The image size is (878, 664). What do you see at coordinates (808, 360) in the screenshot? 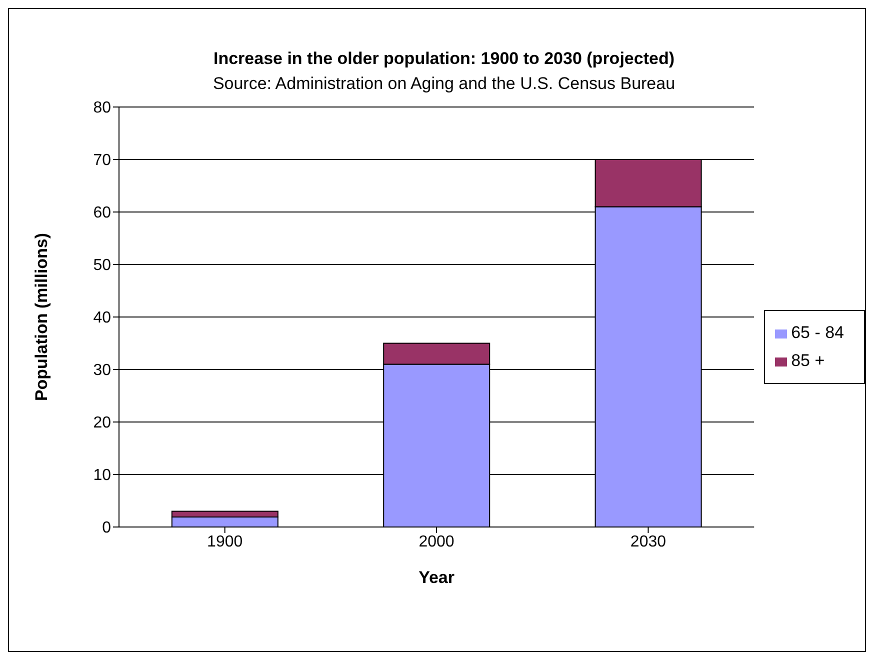
I see `legend-label: 85 +` at bounding box center [808, 360].